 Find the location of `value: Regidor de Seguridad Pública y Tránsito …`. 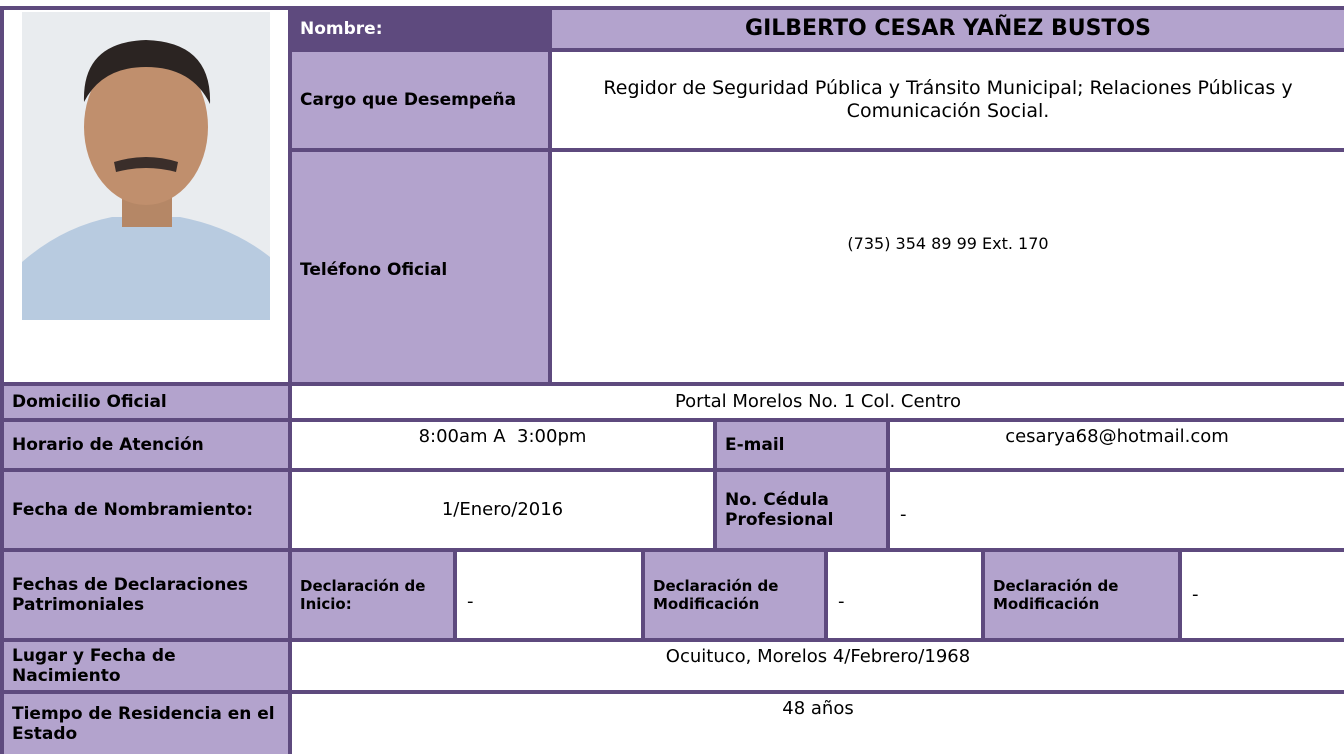

value: Regidor de Seguridad Pública y Tránsito … is located at coordinates (948, 100).